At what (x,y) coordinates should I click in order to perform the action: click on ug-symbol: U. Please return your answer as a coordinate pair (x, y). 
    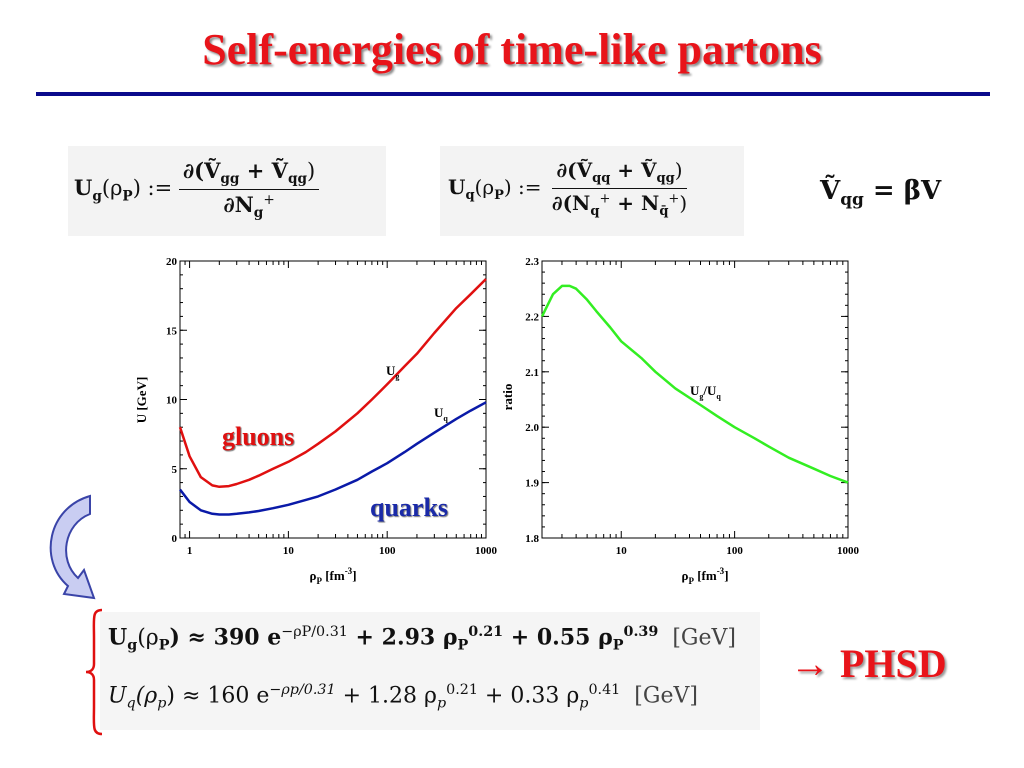
    Looking at the image, I should click on (83, 188).